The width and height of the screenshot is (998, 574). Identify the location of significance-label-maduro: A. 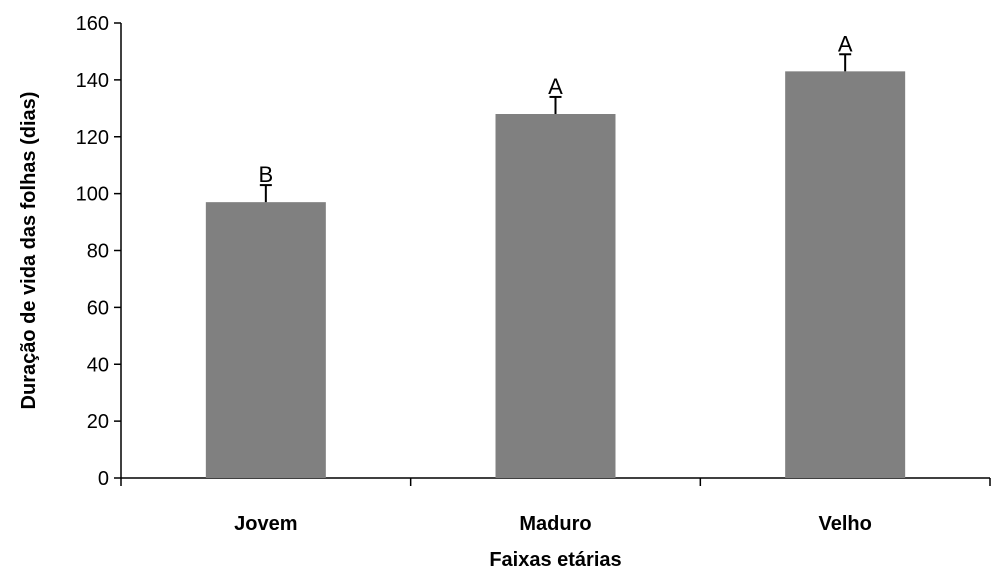
(555, 86).